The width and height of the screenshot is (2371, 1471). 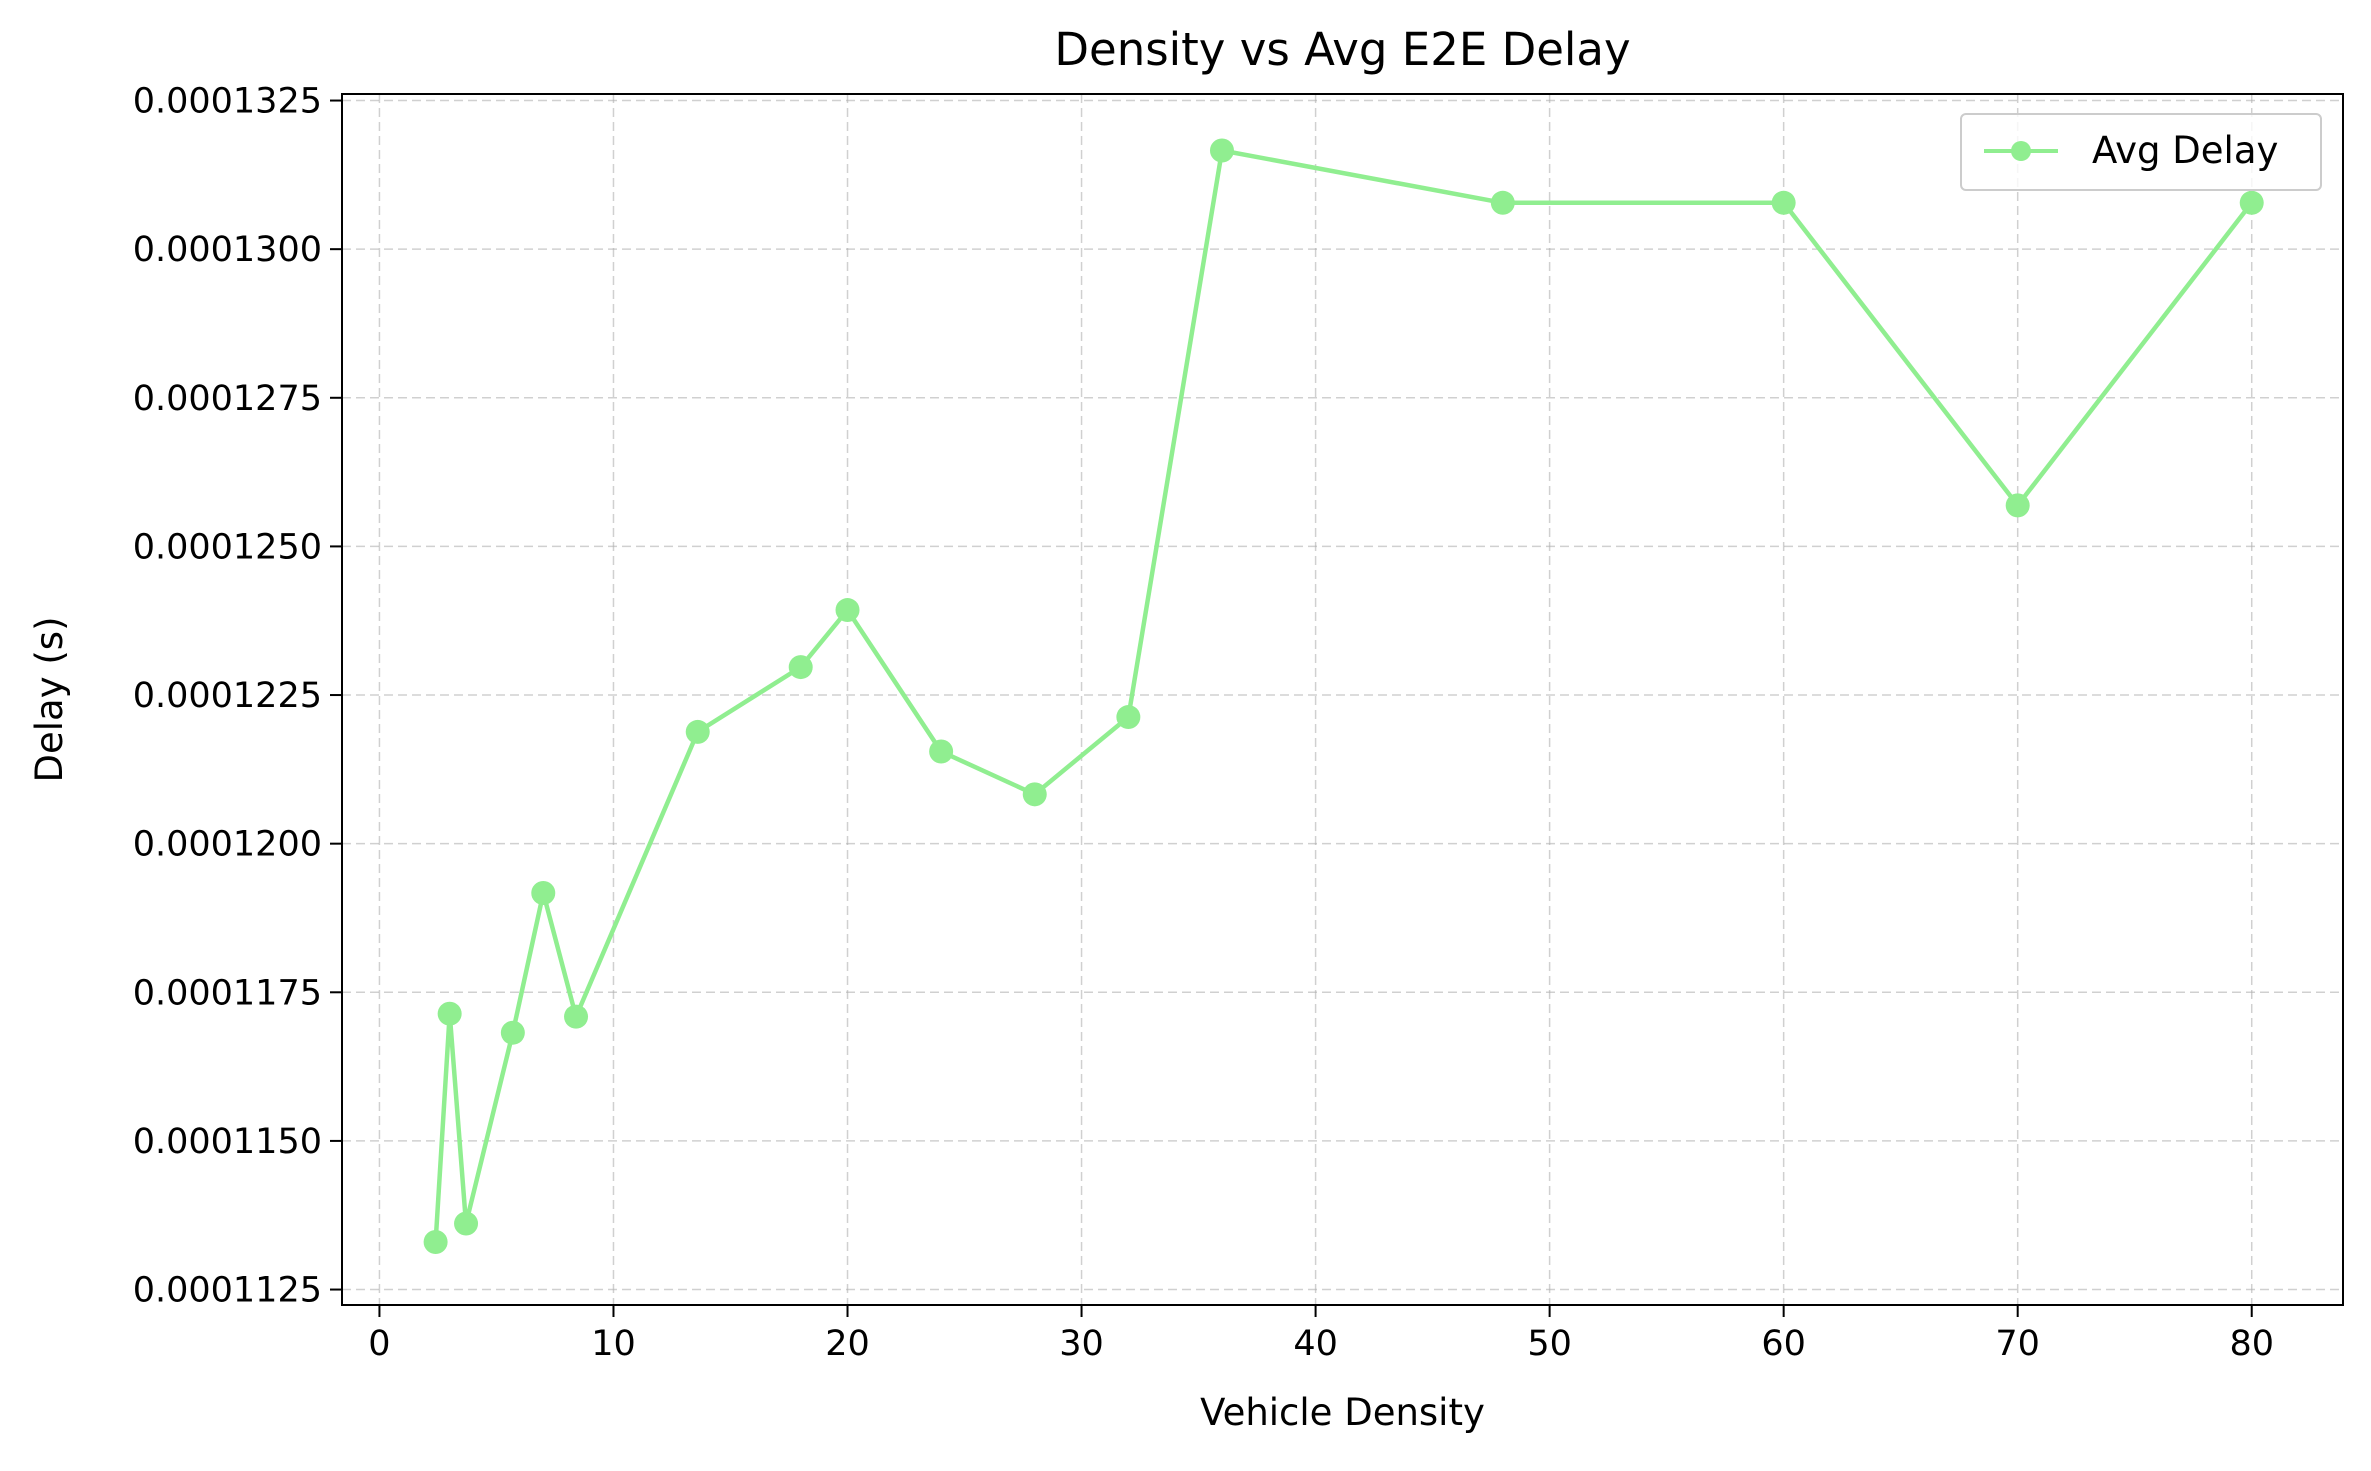 I want to click on y-tick-label: 0.0001325, so click(x=227, y=102).